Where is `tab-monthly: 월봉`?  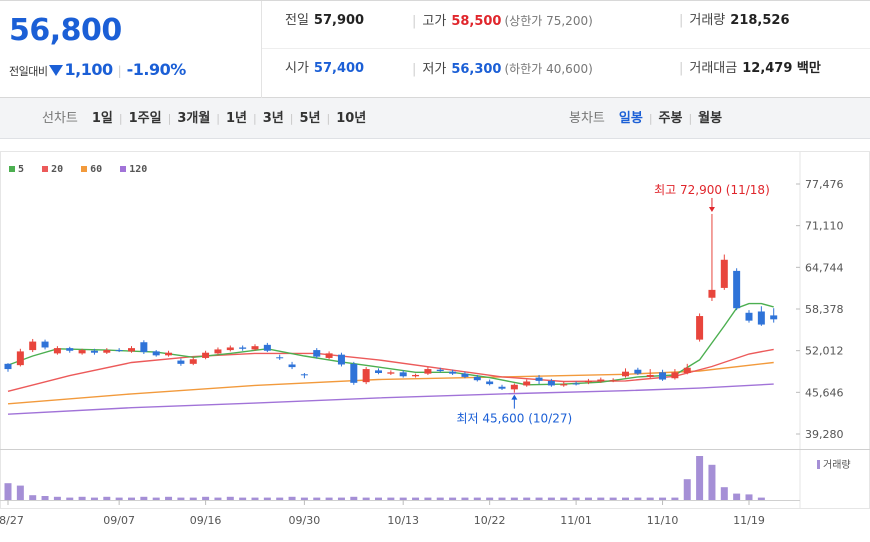
tab-monthly: 월봉 is located at coordinates (710, 118).